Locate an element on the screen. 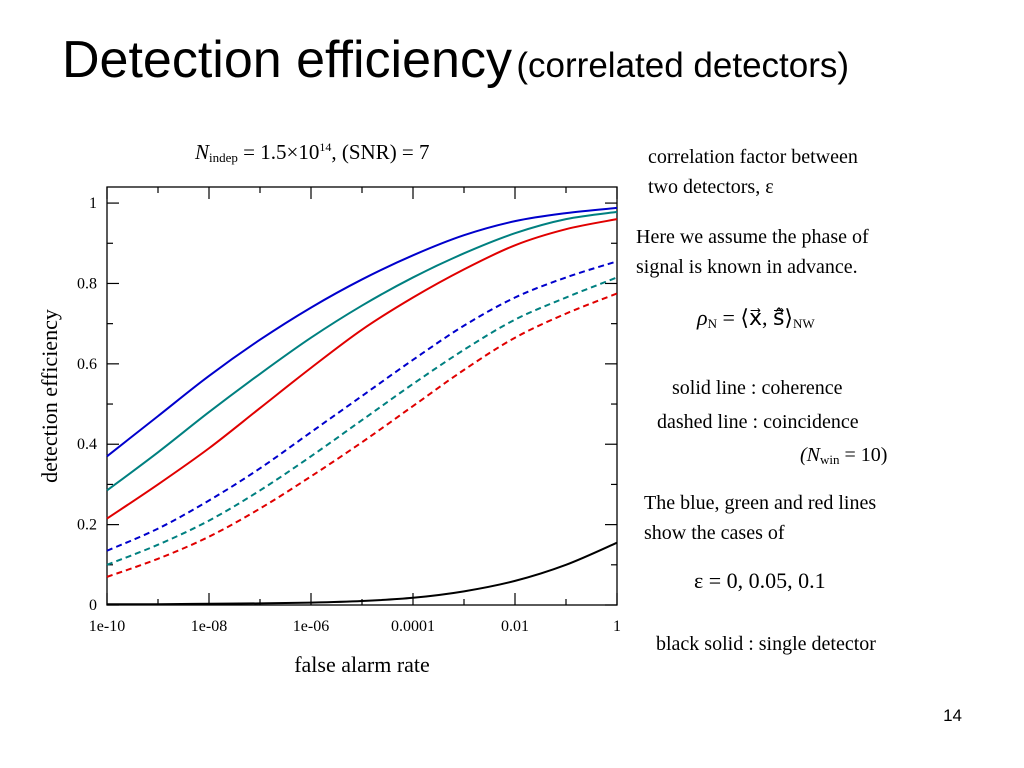 The image size is (1024, 768). y-tick-label: 0.2 is located at coordinates (87, 525).